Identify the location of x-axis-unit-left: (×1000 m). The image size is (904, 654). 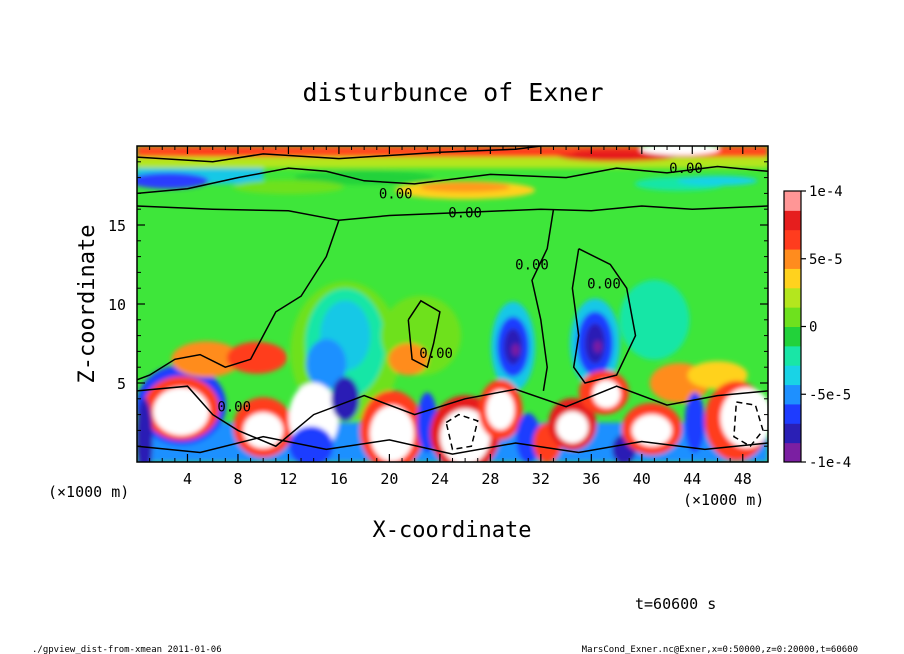
(88, 492).